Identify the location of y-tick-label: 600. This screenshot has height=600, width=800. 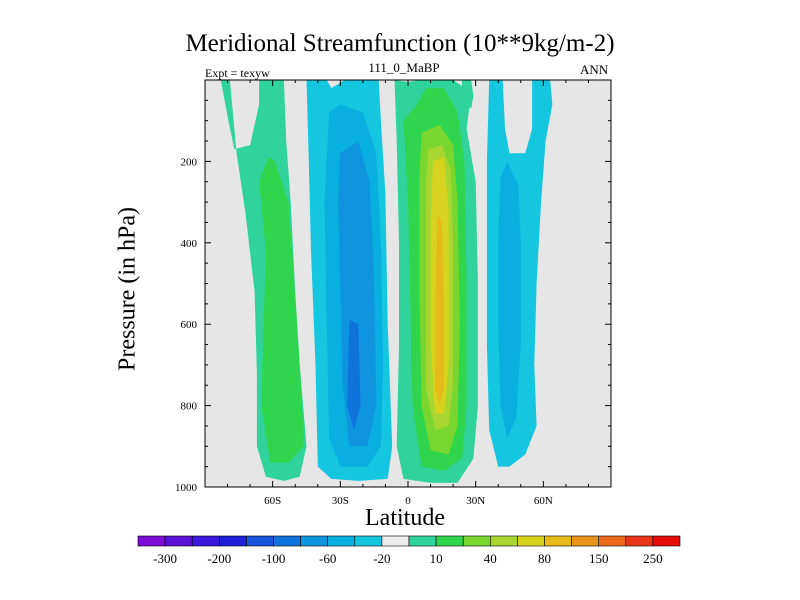
(189, 325).